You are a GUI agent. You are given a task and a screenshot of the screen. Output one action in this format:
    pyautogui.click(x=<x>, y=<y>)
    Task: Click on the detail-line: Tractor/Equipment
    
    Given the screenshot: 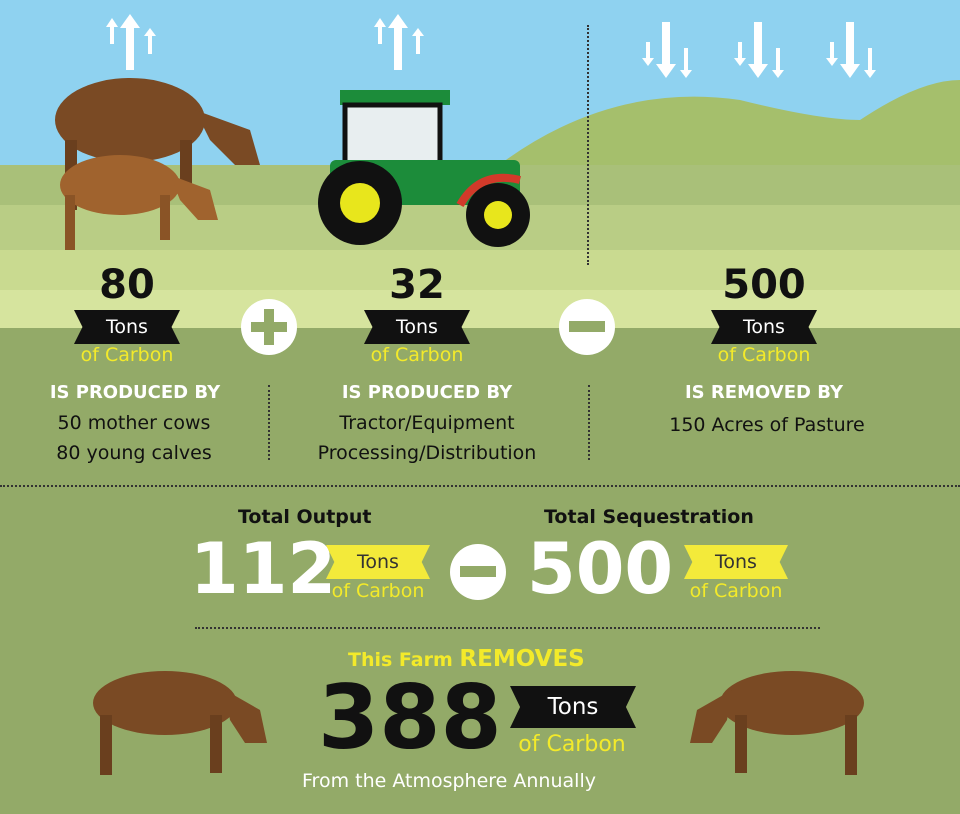 What is the action you would take?
    pyautogui.click(x=427, y=423)
    